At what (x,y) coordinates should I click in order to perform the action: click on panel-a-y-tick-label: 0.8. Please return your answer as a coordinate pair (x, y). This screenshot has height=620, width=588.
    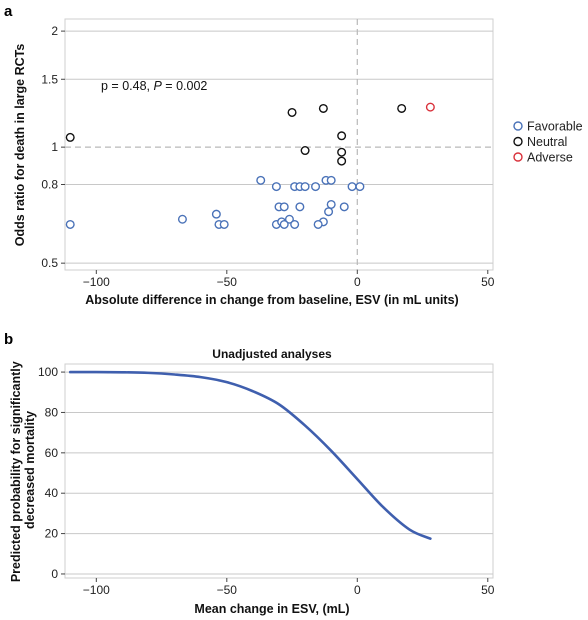
    Looking at the image, I should click on (49, 184).